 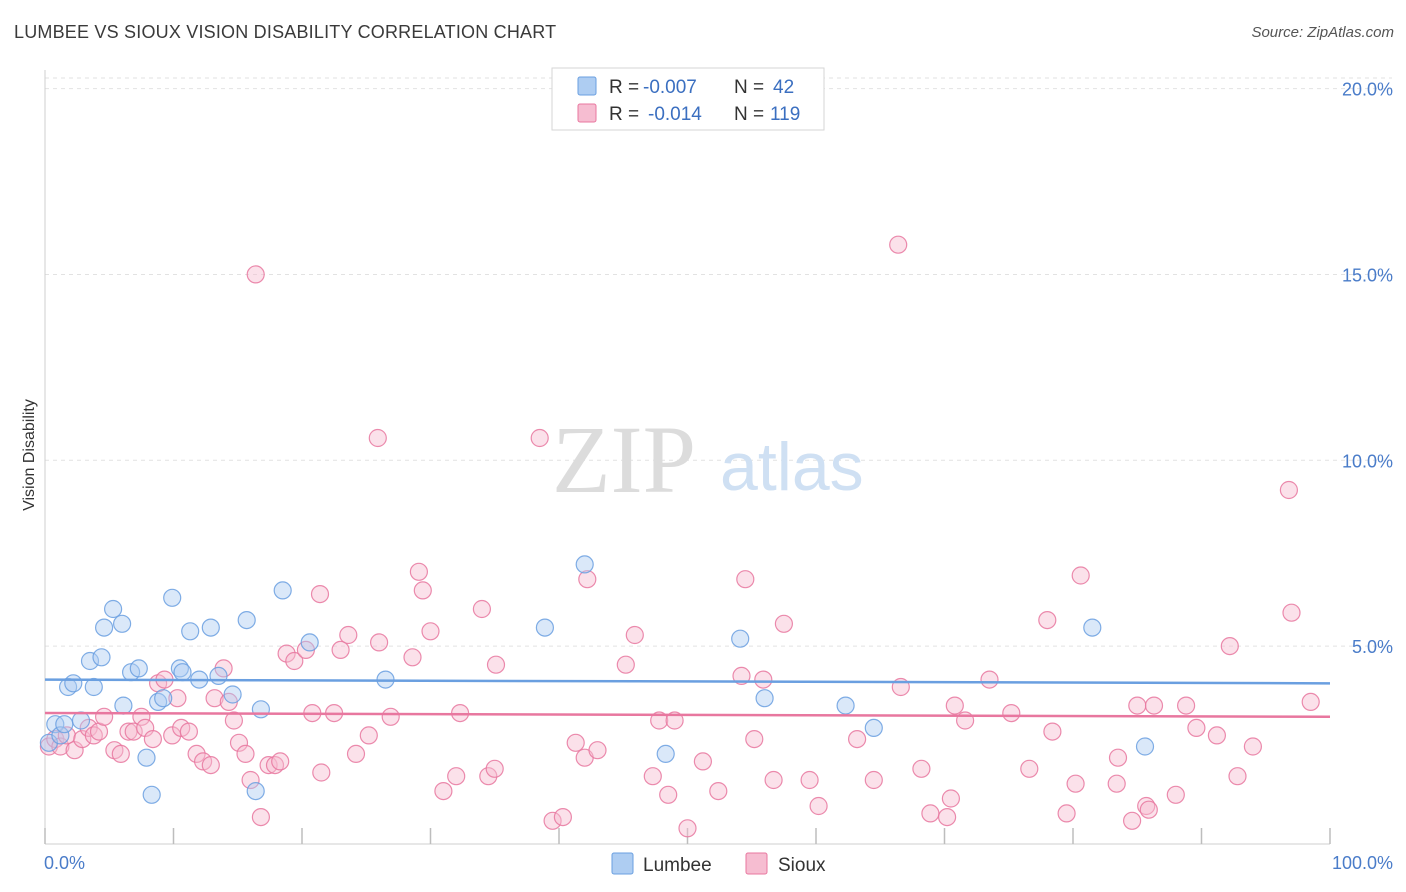 I want to click on watermark-zip: ZIP, so click(x=624, y=459).